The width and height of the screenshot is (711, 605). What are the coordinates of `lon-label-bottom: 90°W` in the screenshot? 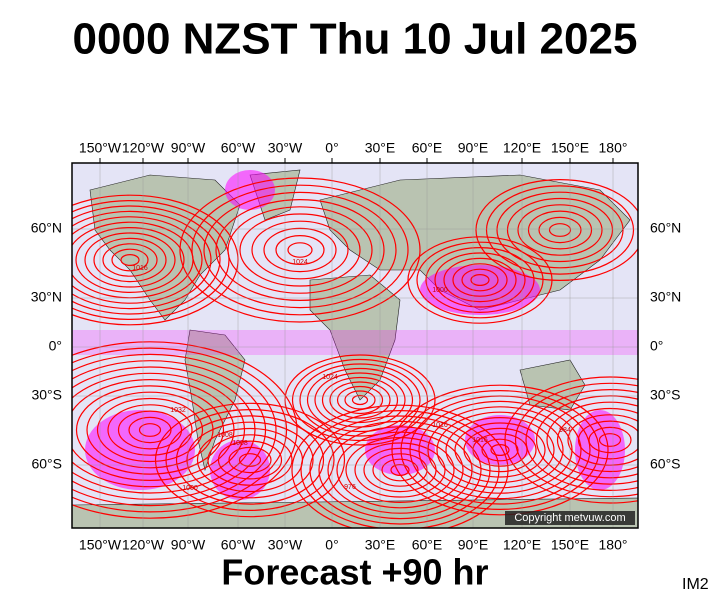 It's located at (188, 545).